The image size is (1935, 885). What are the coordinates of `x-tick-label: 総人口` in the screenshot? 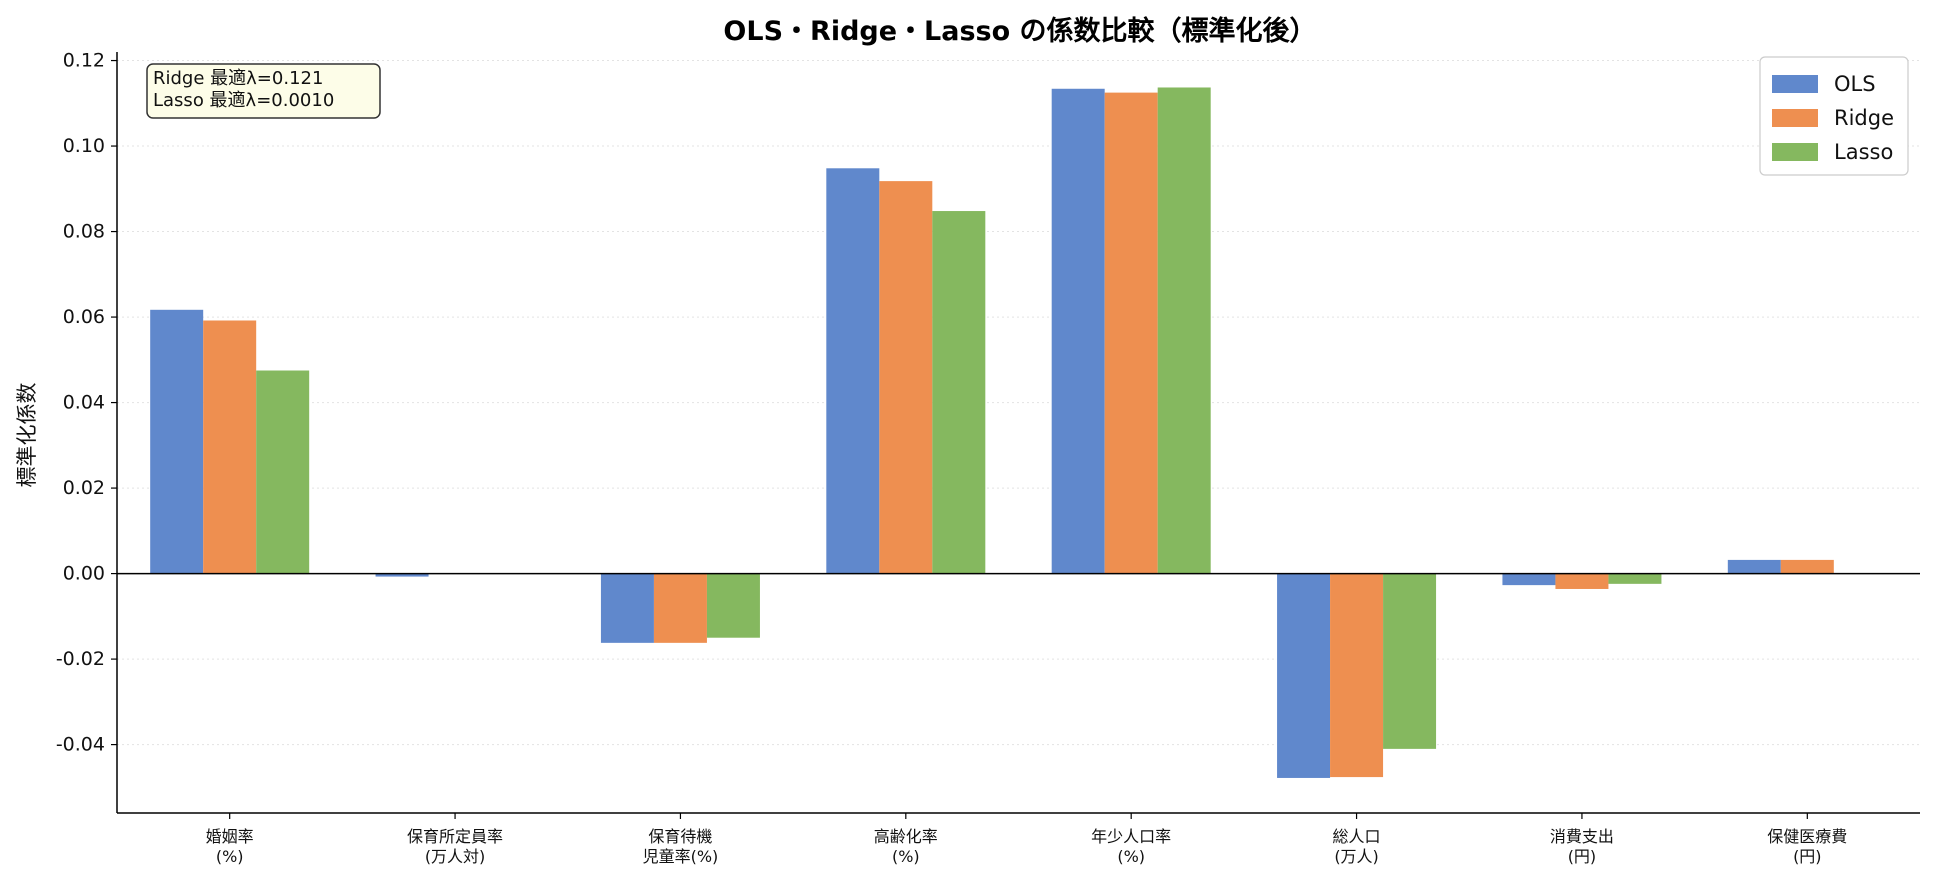 It's located at (1357, 836).